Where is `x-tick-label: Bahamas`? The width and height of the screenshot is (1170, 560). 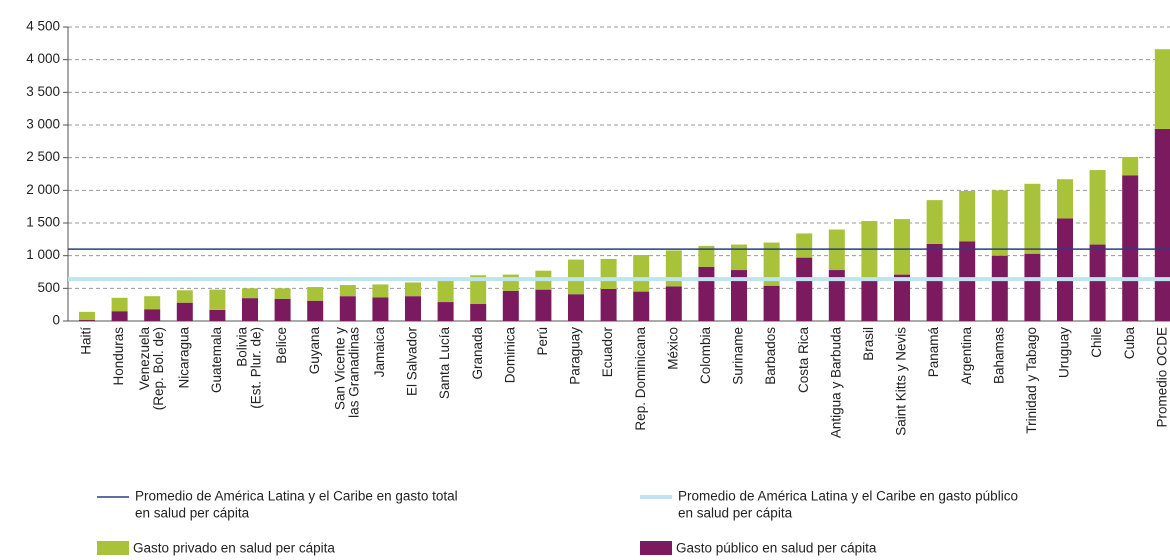
x-tick-label: Bahamas is located at coordinates (998, 355).